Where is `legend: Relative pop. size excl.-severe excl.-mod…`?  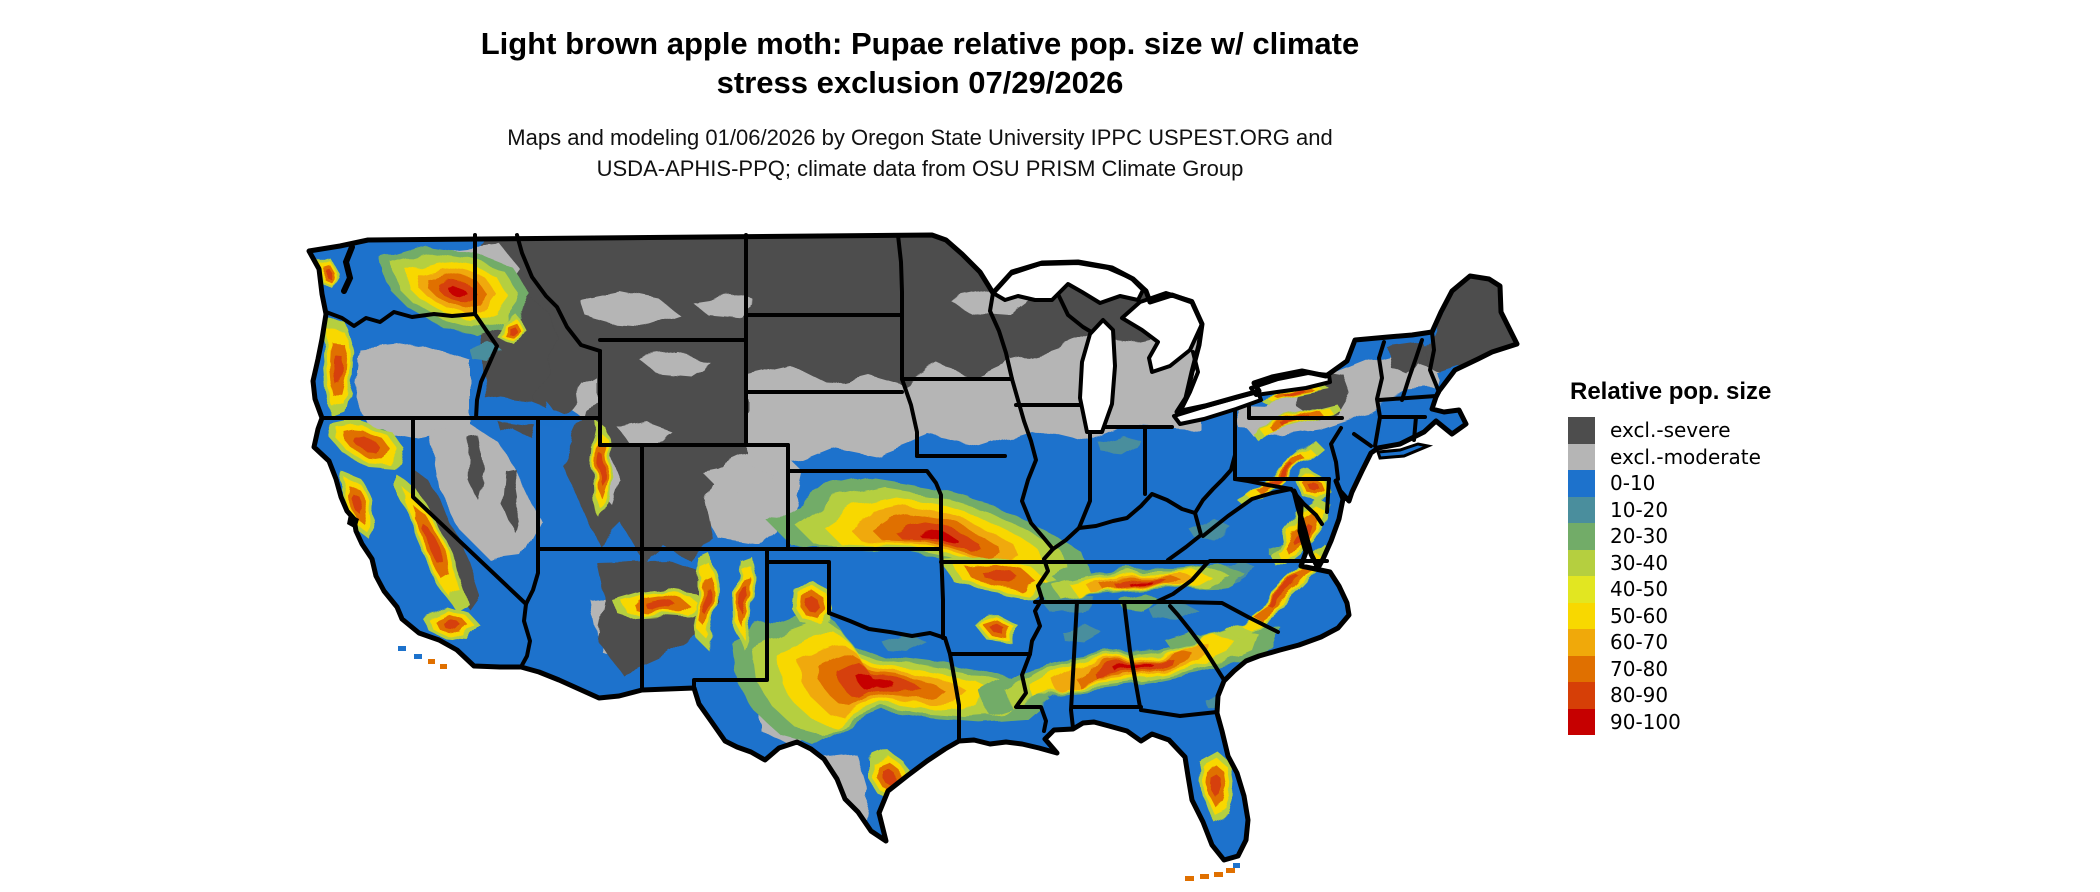 legend: Relative pop. size excl.-severe excl.-mod… is located at coordinates (1669, 556).